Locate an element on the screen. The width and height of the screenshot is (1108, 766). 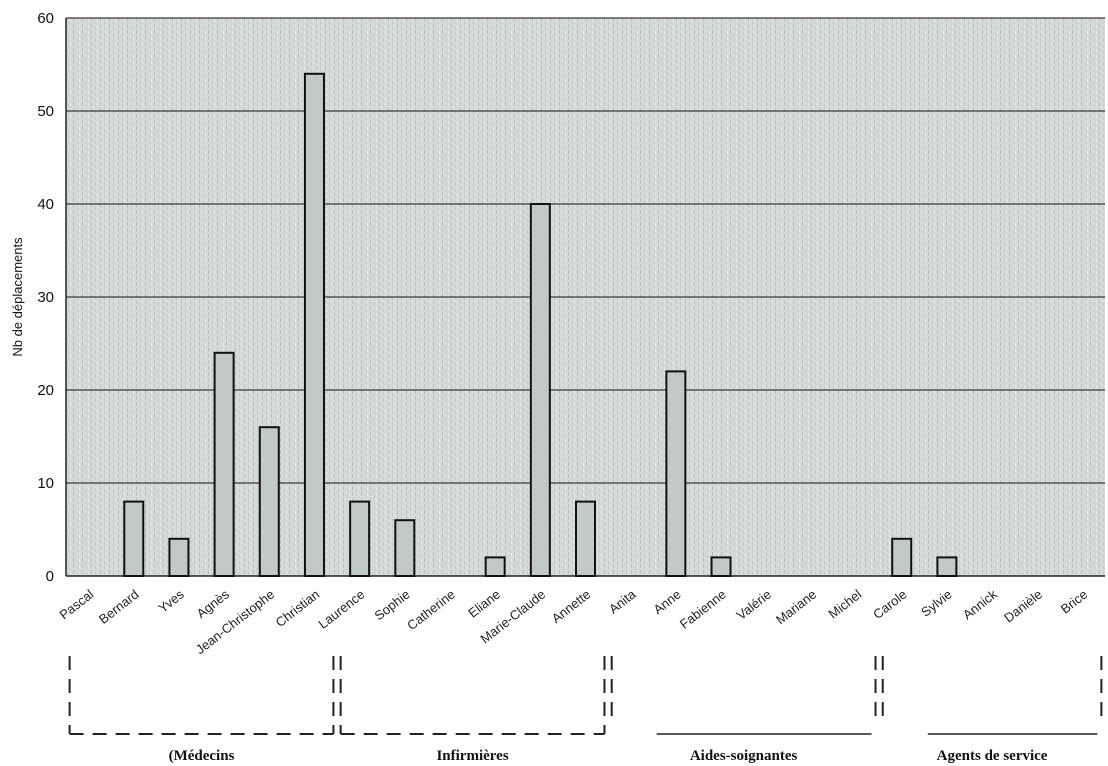
bar-anne is located at coordinates (676, 473).